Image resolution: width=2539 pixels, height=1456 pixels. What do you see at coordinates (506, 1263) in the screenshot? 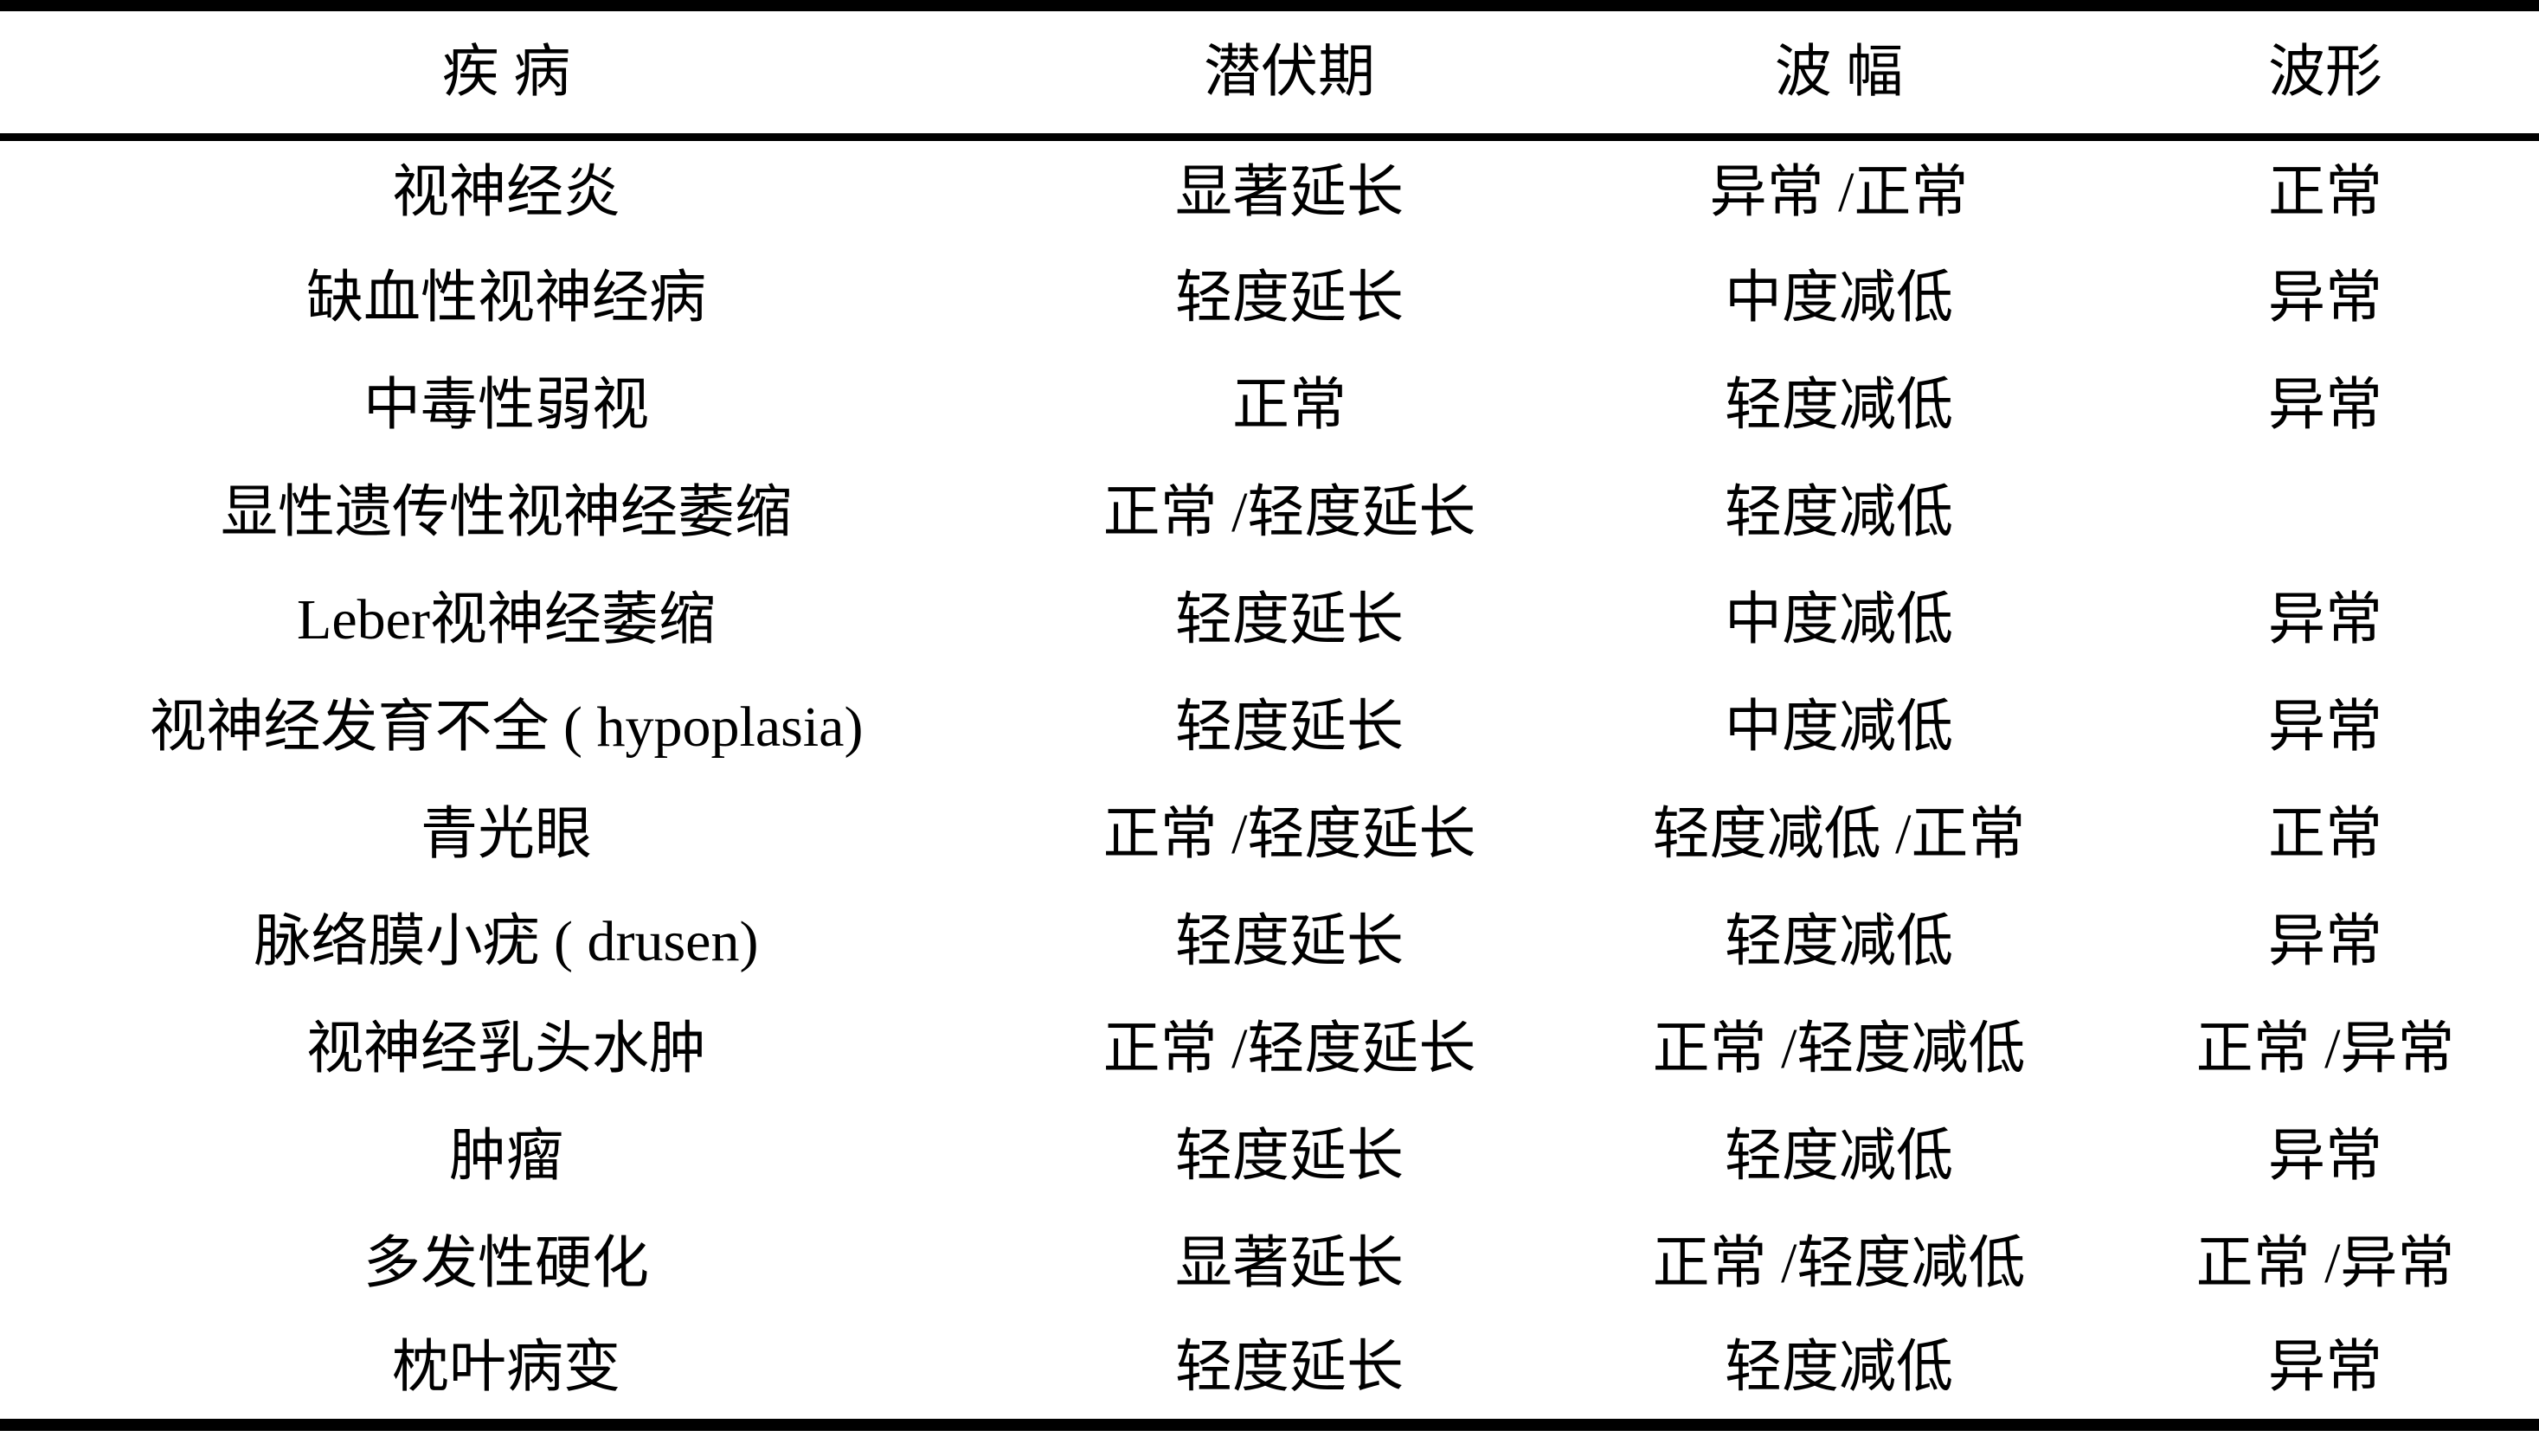
I see `cell-disease: 多发性硬化` at bounding box center [506, 1263].